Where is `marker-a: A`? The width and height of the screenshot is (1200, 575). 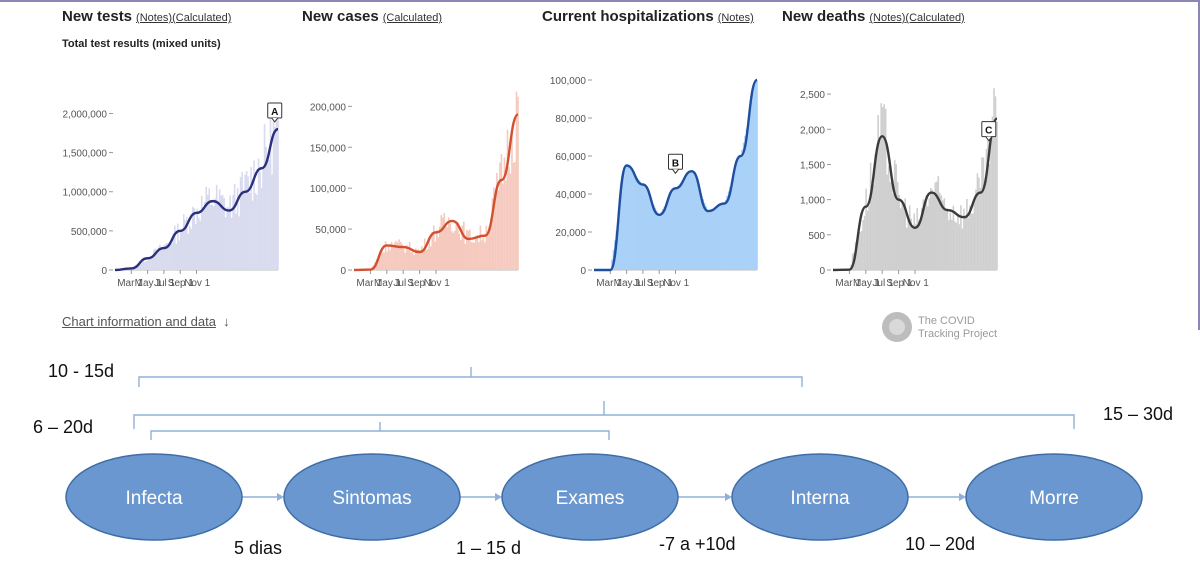 marker-a: A is located at coordinates (275, 112).